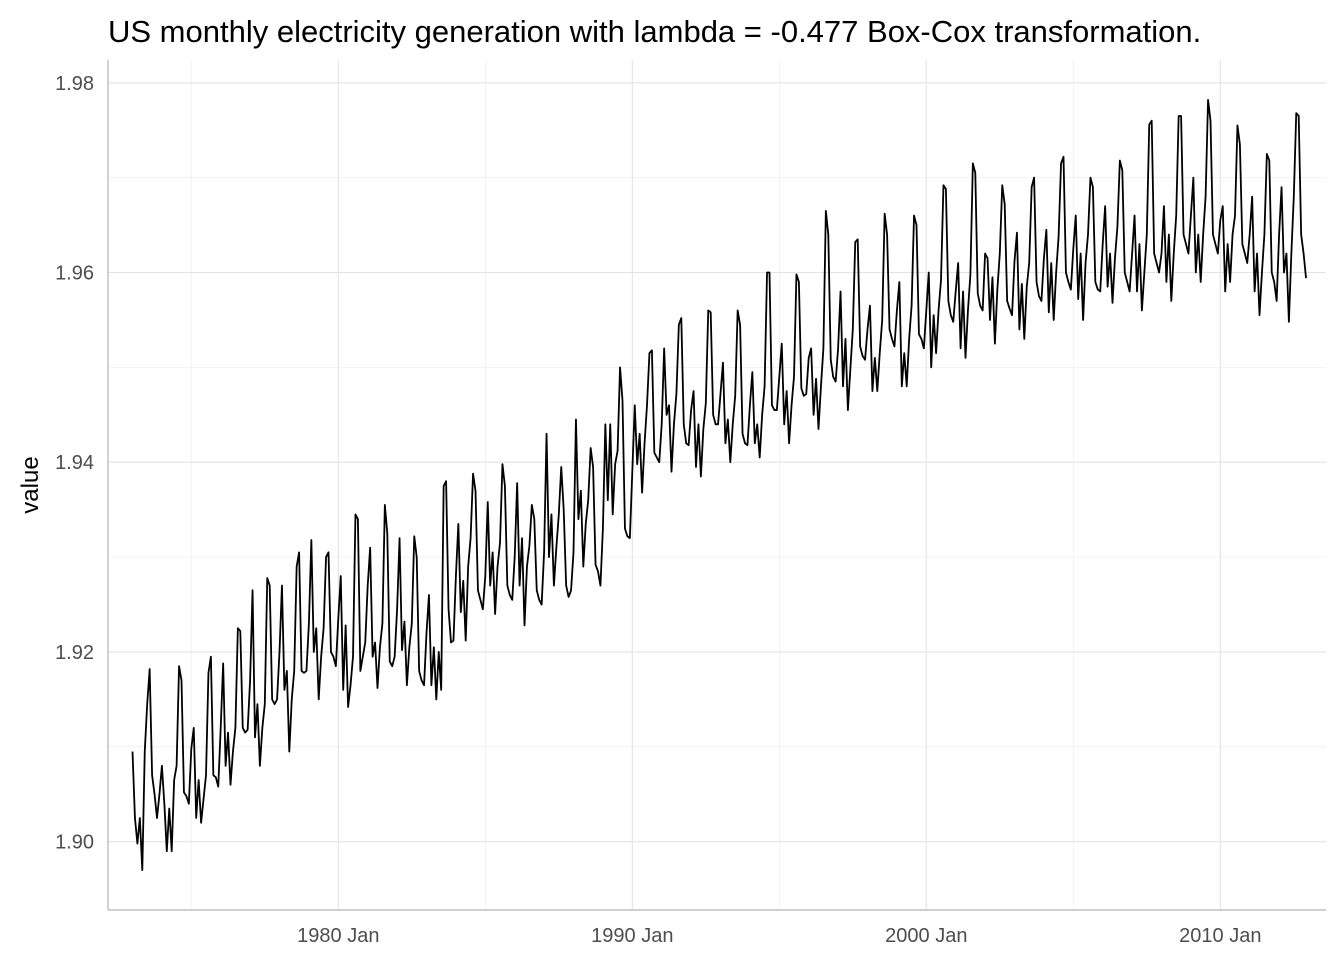  What do you see at coordinates (74, 274) in the screenshot?
I see `y-tick-label: 1.96` at bounding box center [74, 274].